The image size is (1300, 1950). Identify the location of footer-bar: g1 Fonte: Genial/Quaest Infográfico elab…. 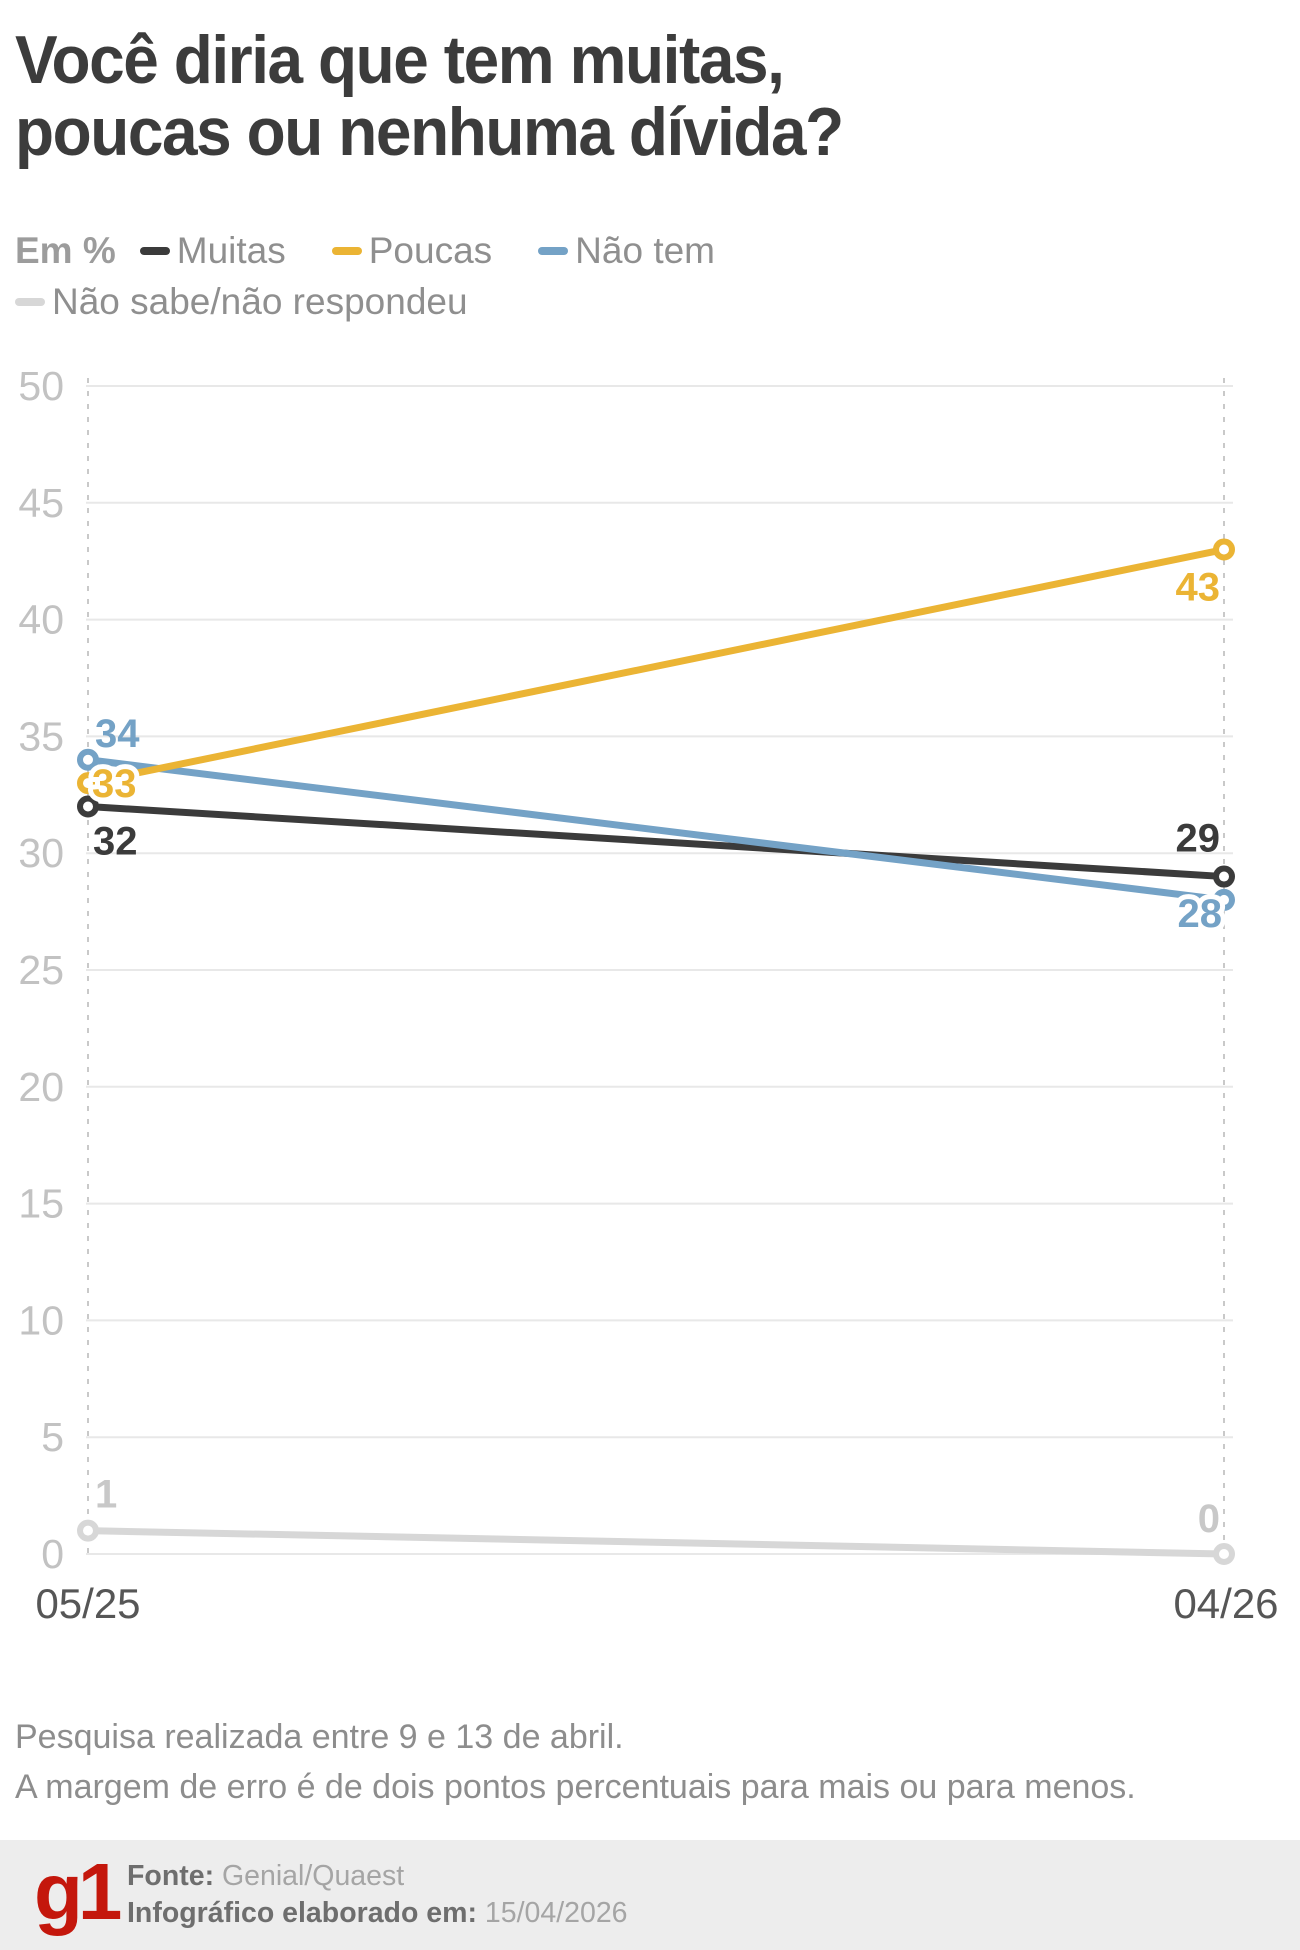
(650, 1895).